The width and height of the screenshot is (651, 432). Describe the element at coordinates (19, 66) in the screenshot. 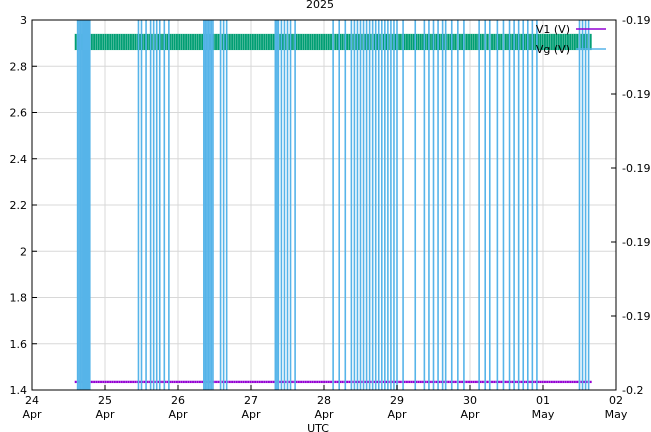

I see `y-tick-label: 2.8` at that location.